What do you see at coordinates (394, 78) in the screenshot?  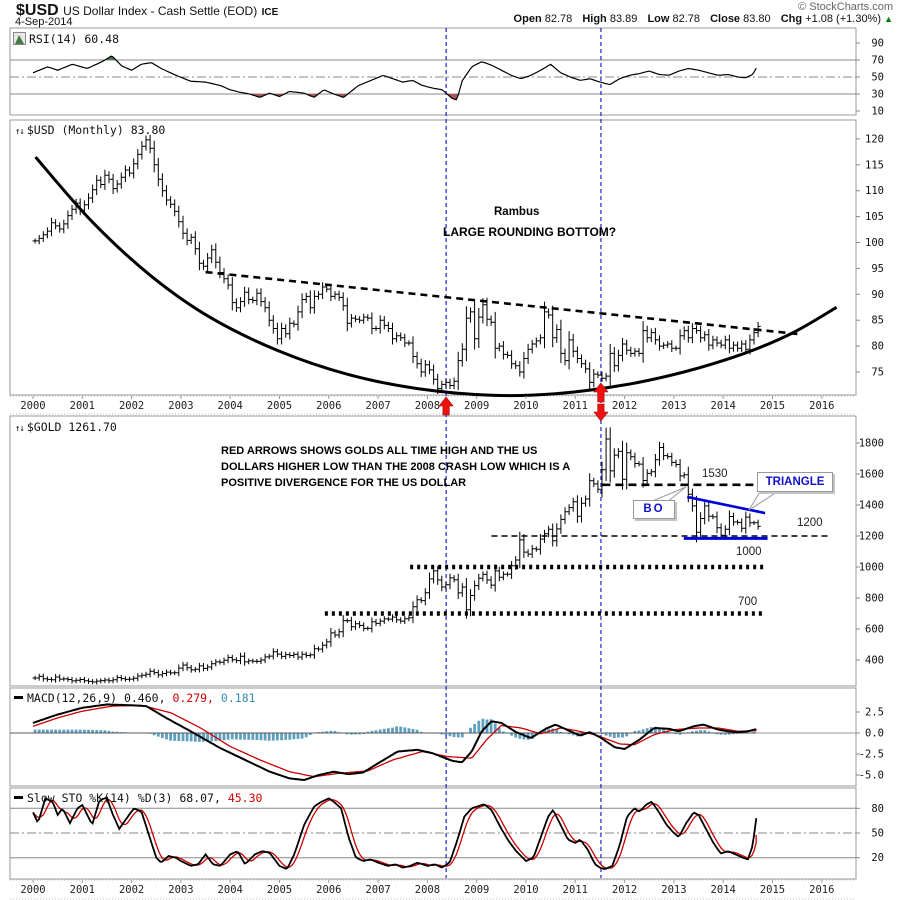 I see `rsi-series` at bounding box center [394, 78].